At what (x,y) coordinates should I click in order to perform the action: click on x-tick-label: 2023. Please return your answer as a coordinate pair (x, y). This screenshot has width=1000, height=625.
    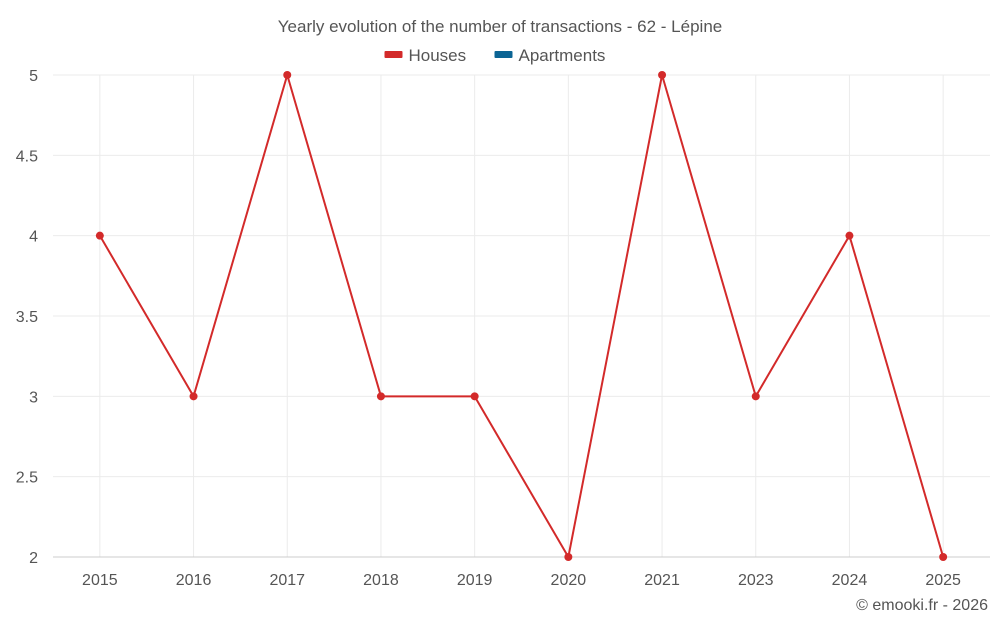
    Looking at the image, I should click on (756, 580).